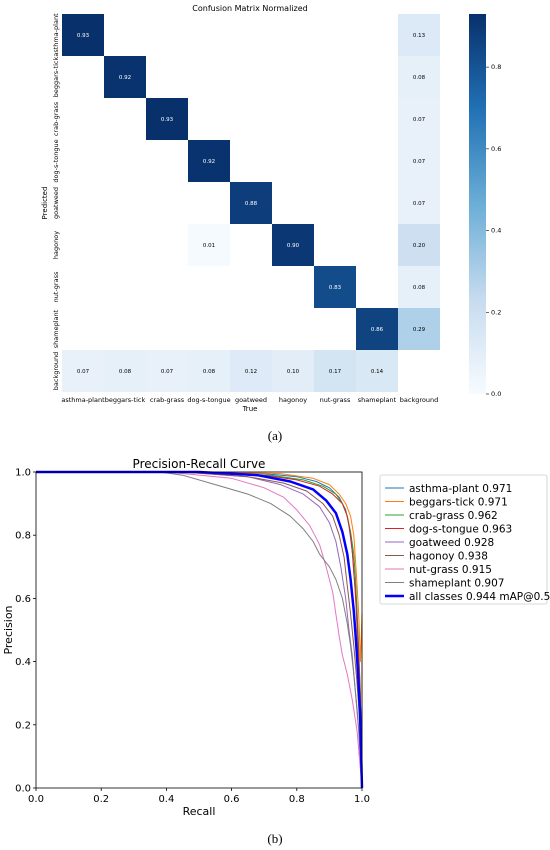 Image resolution: width=550 pixels, height=850 pixels. I want to click on pr-xlabel: Recall, so click(199, 811).